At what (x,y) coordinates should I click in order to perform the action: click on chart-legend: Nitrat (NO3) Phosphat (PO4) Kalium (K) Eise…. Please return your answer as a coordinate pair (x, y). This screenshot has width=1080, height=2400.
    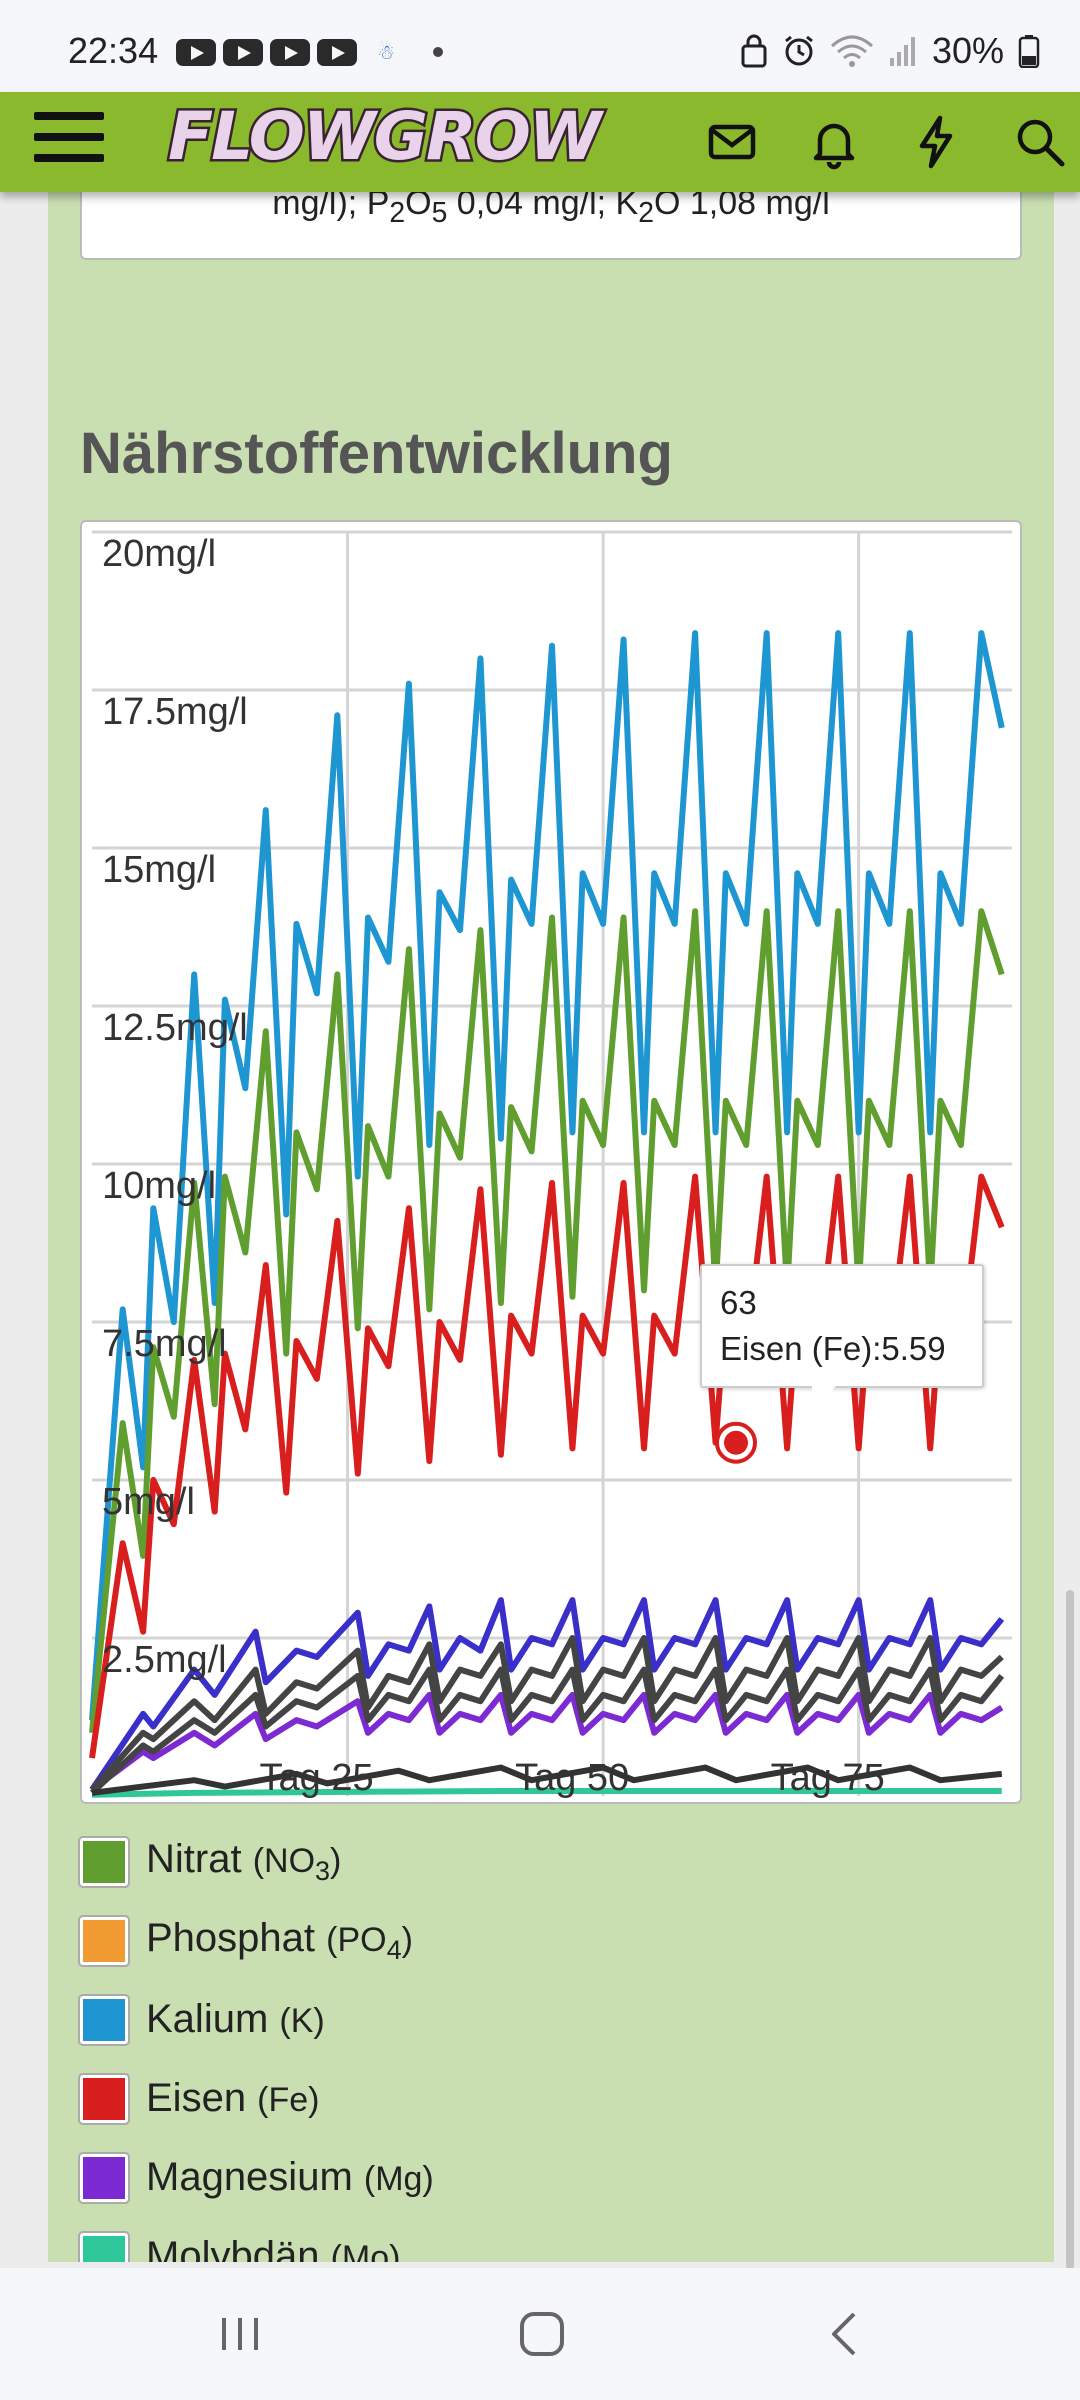
    Looking at the image, I should click on (257, 2042).